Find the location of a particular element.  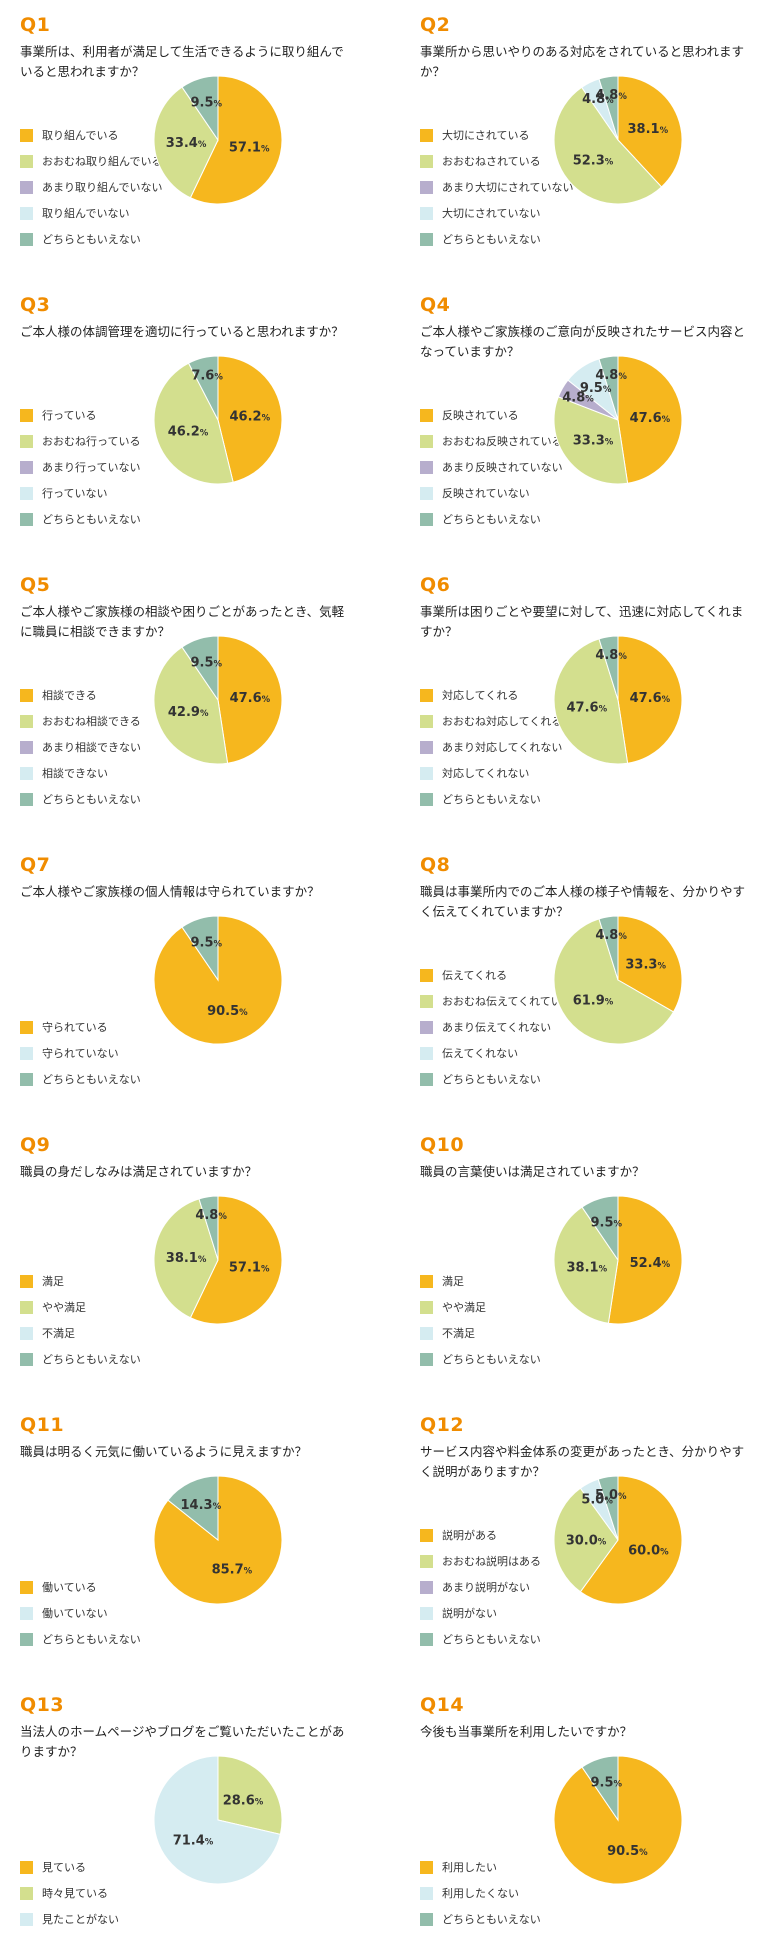

legend-item: 満足 is located at coordinates (80, 1281).